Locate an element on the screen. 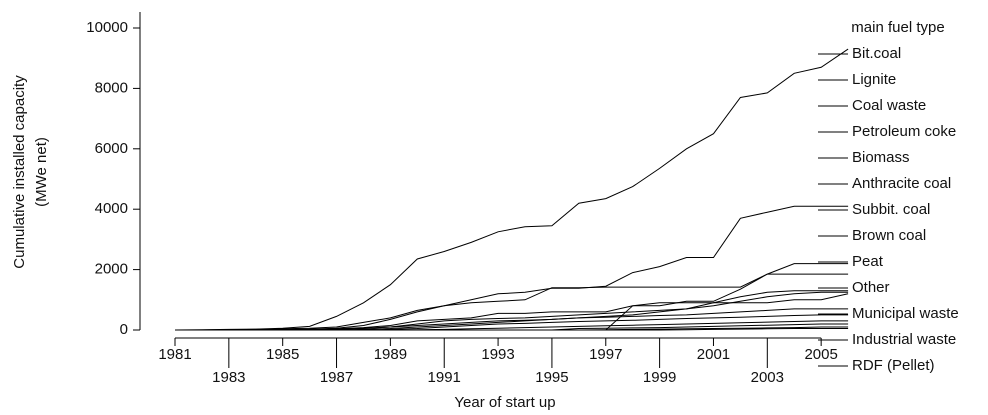  x-tick-label: 1991 is located at coordinates (444, 377).